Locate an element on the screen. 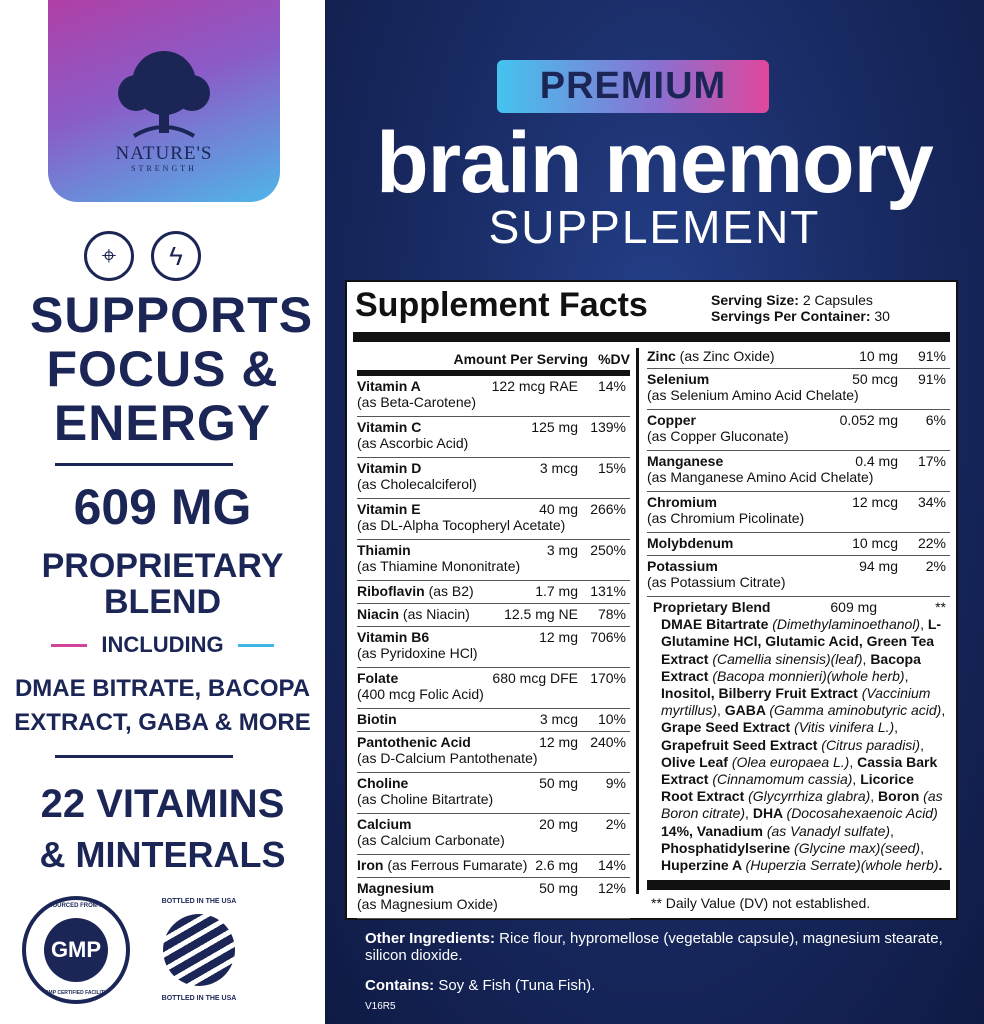 This screenshot has height=1024, width=984. nutrient-name: Copper is located at coordinates (671, 420).